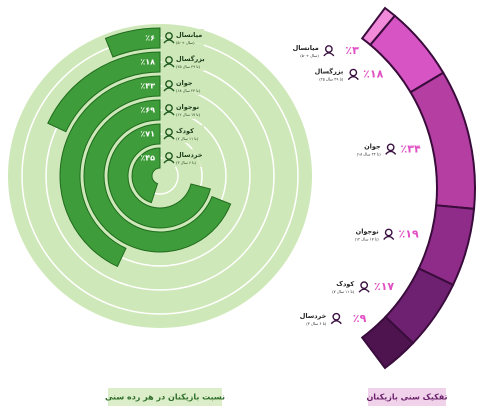 The image size is (480, 412). What do you see at coordinates (411, 148) in the screenshot?
I see `value-label: ٪۳۴` at bounding box center [411, 148].